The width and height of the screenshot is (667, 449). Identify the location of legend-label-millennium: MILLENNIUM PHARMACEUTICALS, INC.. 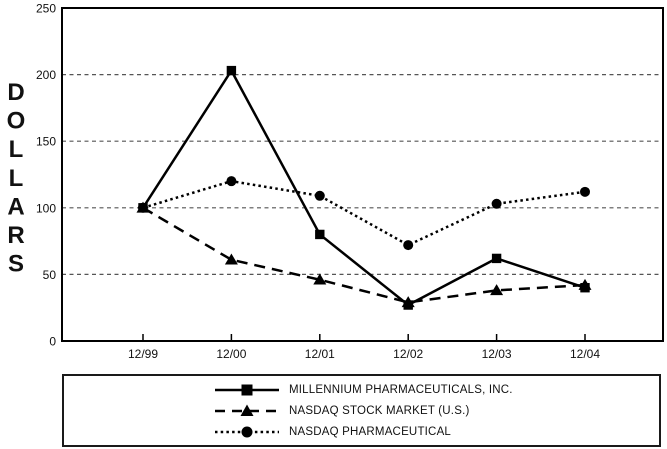
(401, 389).